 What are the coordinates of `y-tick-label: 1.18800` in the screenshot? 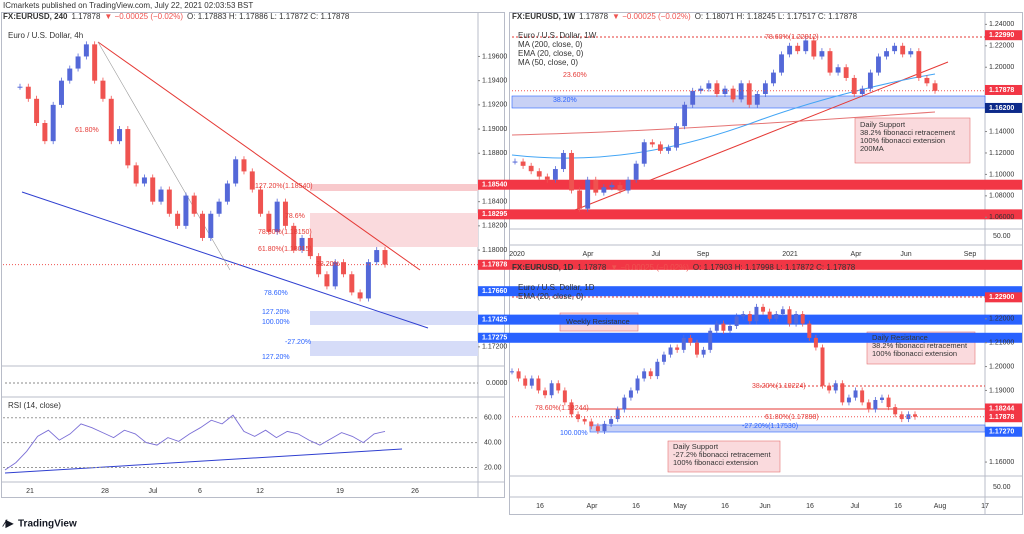 It's located at (494, 153).